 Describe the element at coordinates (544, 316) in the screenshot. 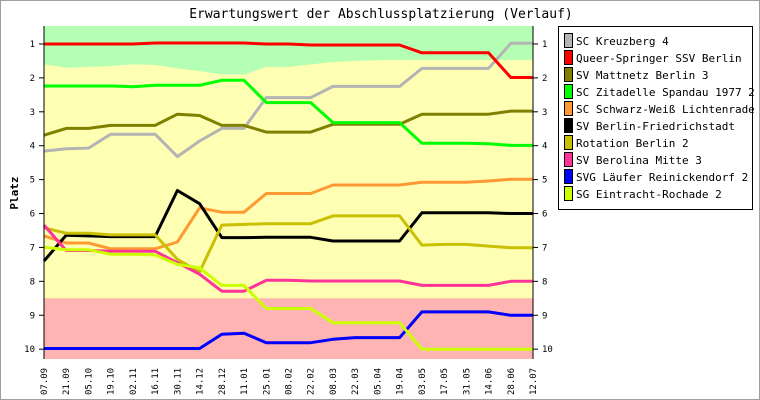

I see `y-tick-label-right: 9` at that location.